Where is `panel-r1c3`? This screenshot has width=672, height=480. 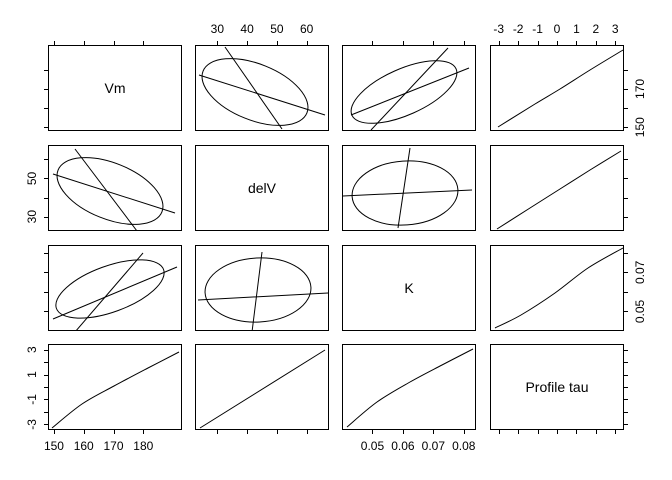
panel-r1c3 is located at coordinates (559, 188).